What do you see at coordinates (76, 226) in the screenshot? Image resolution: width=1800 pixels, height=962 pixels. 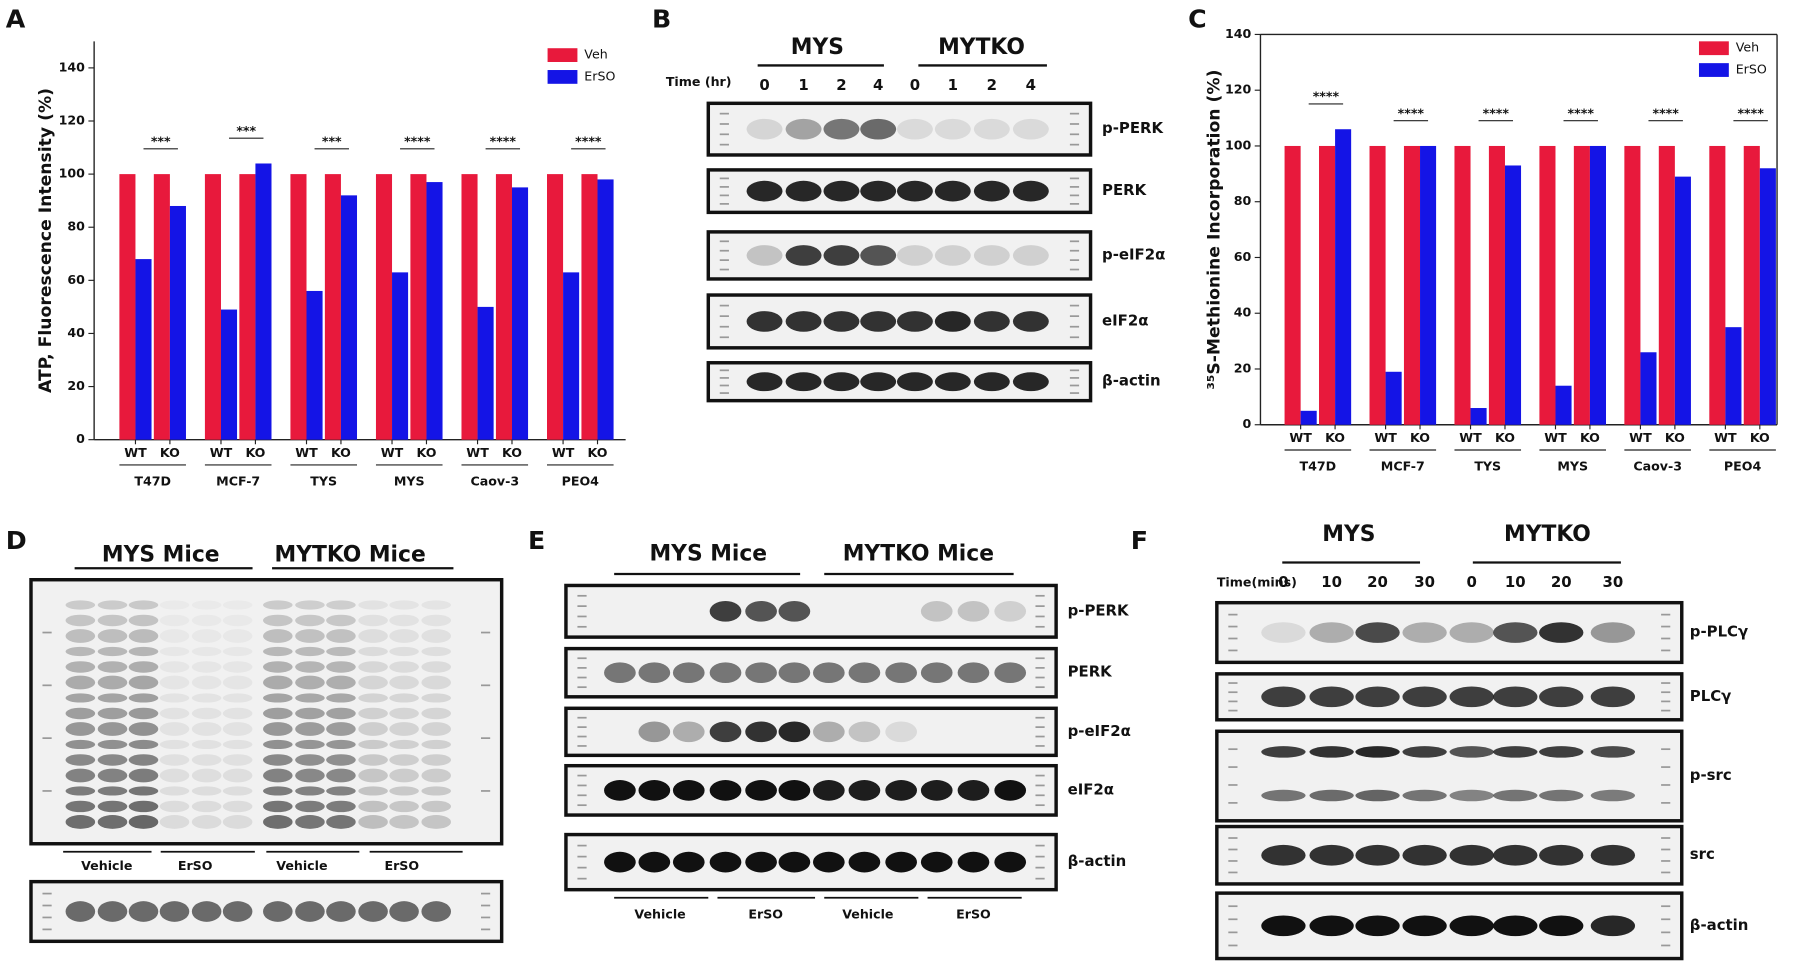 I see `y-tick-label: 80` at bounding box center [76, 226].